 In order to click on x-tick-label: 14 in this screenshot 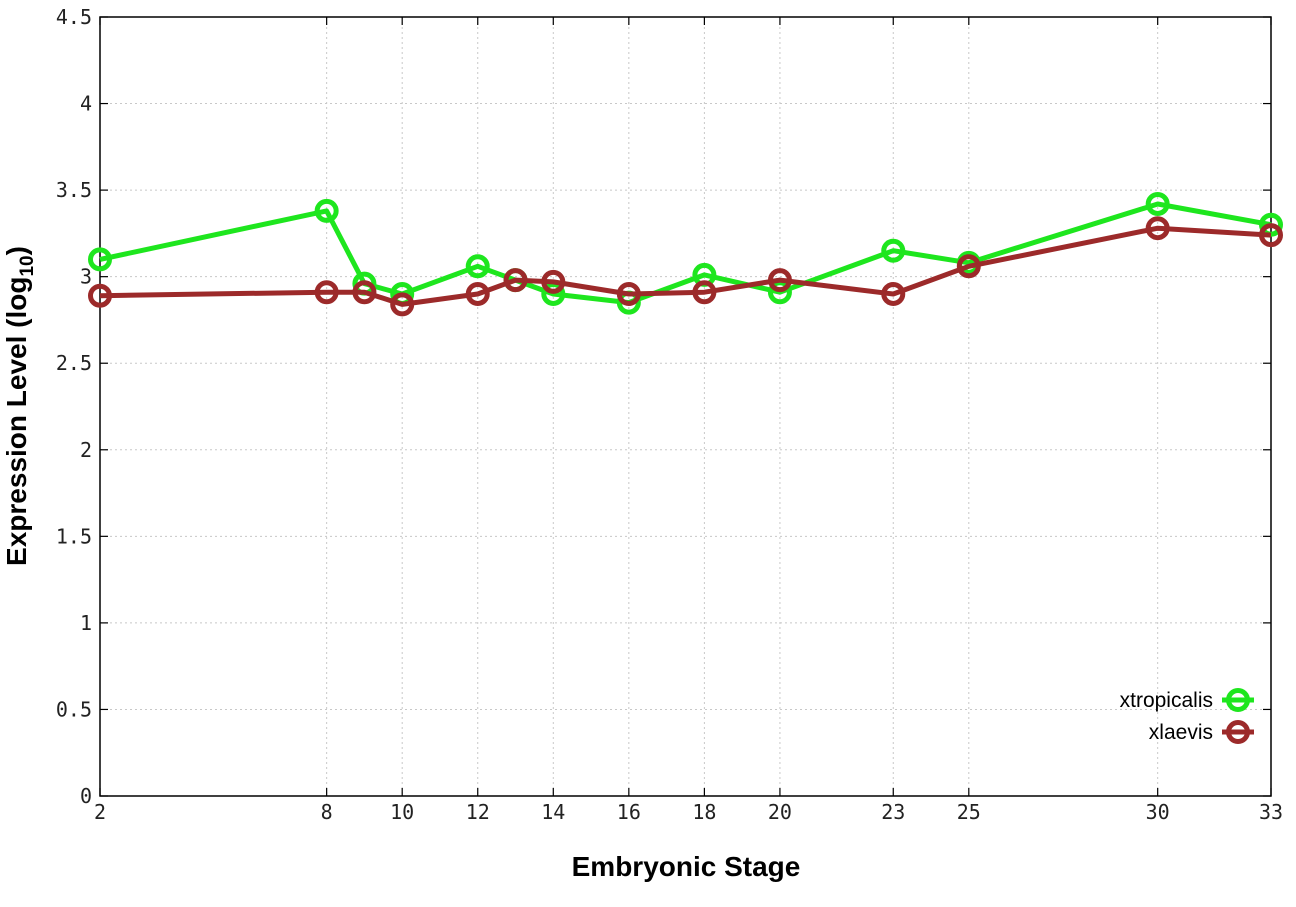, I will do `click(553, 812)`.